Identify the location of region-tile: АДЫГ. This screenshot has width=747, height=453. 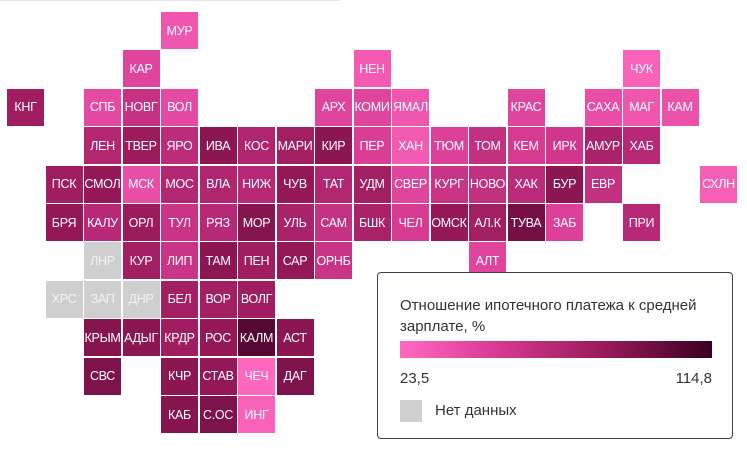
(141, 338).